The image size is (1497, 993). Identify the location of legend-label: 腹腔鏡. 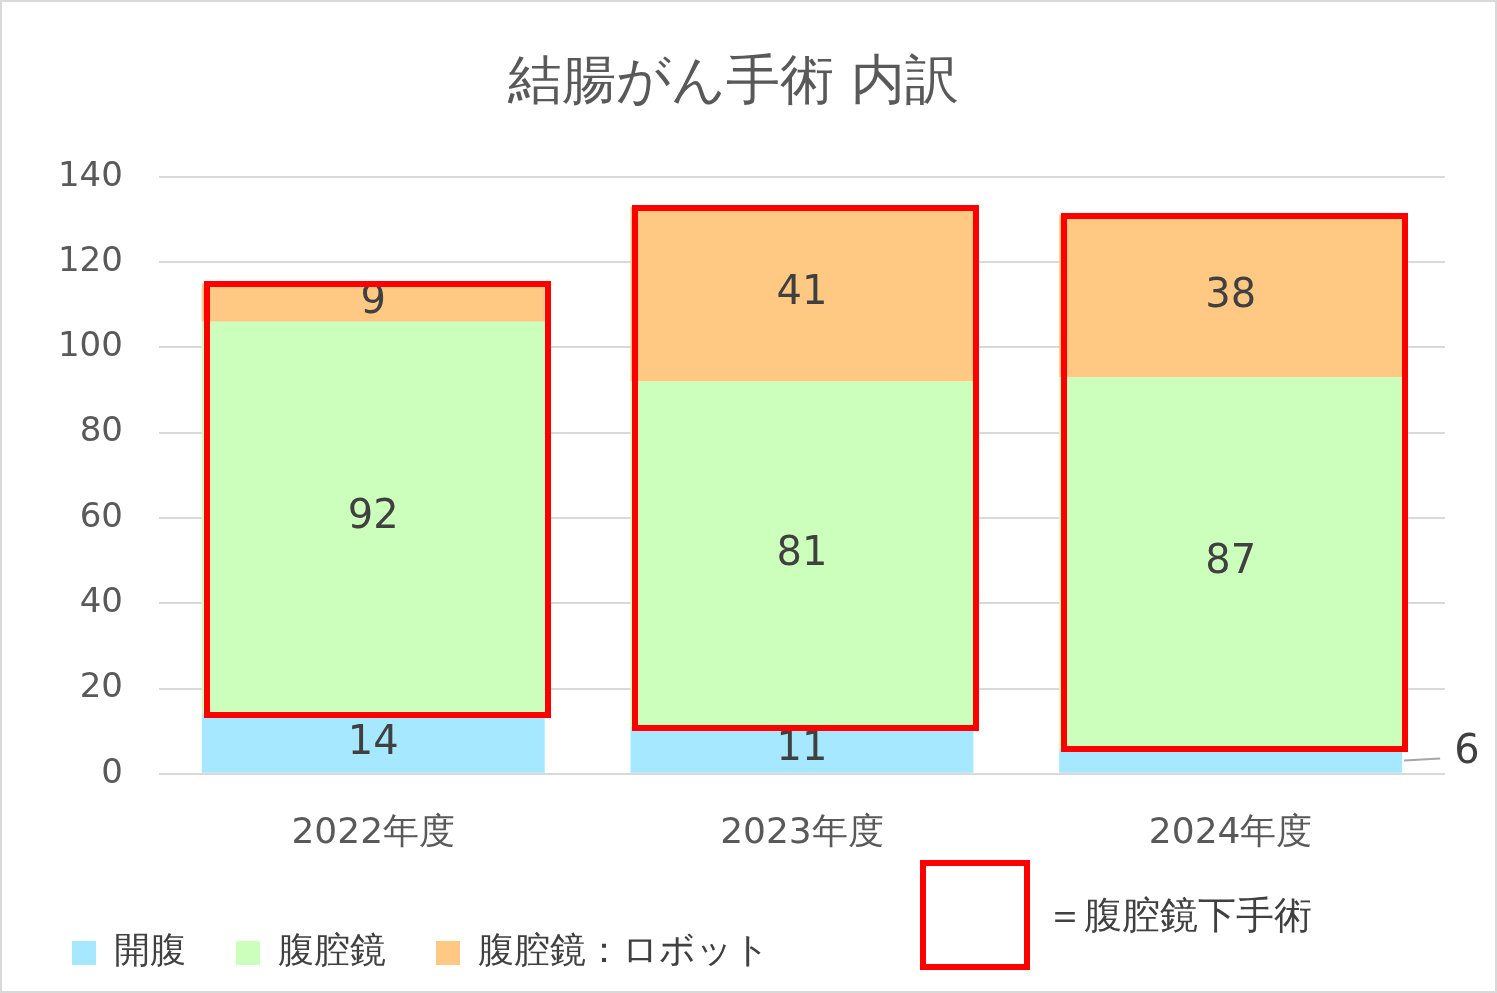
(332, 950).